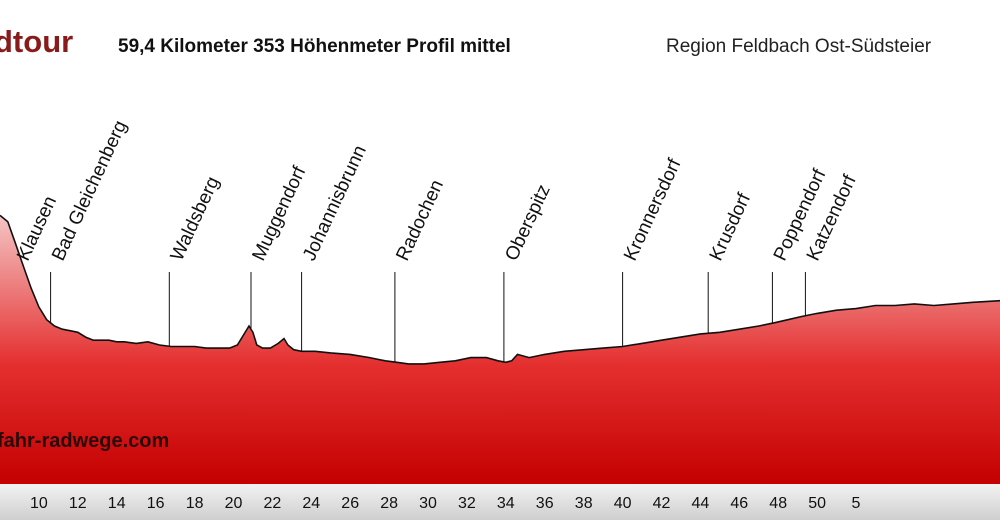 This screenshot has width=1000, height=520. I want to click on x-axis-band, so click(500, 502).